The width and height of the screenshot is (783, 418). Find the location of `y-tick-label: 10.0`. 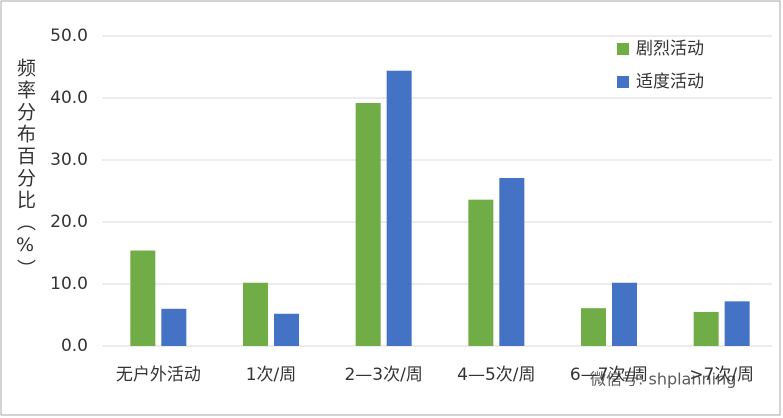

y-tick-label: 10.0 is located at coordinates (69, 284).